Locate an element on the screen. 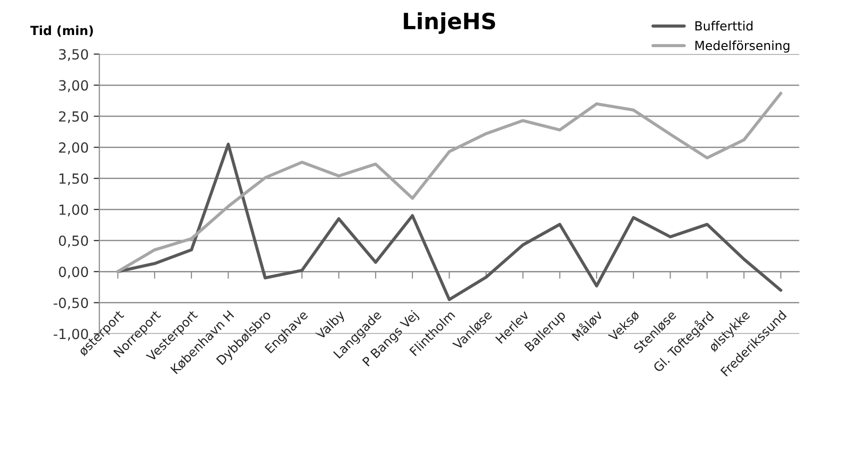  y-tick-label: 3,50 is located at coordinates (73, 55).